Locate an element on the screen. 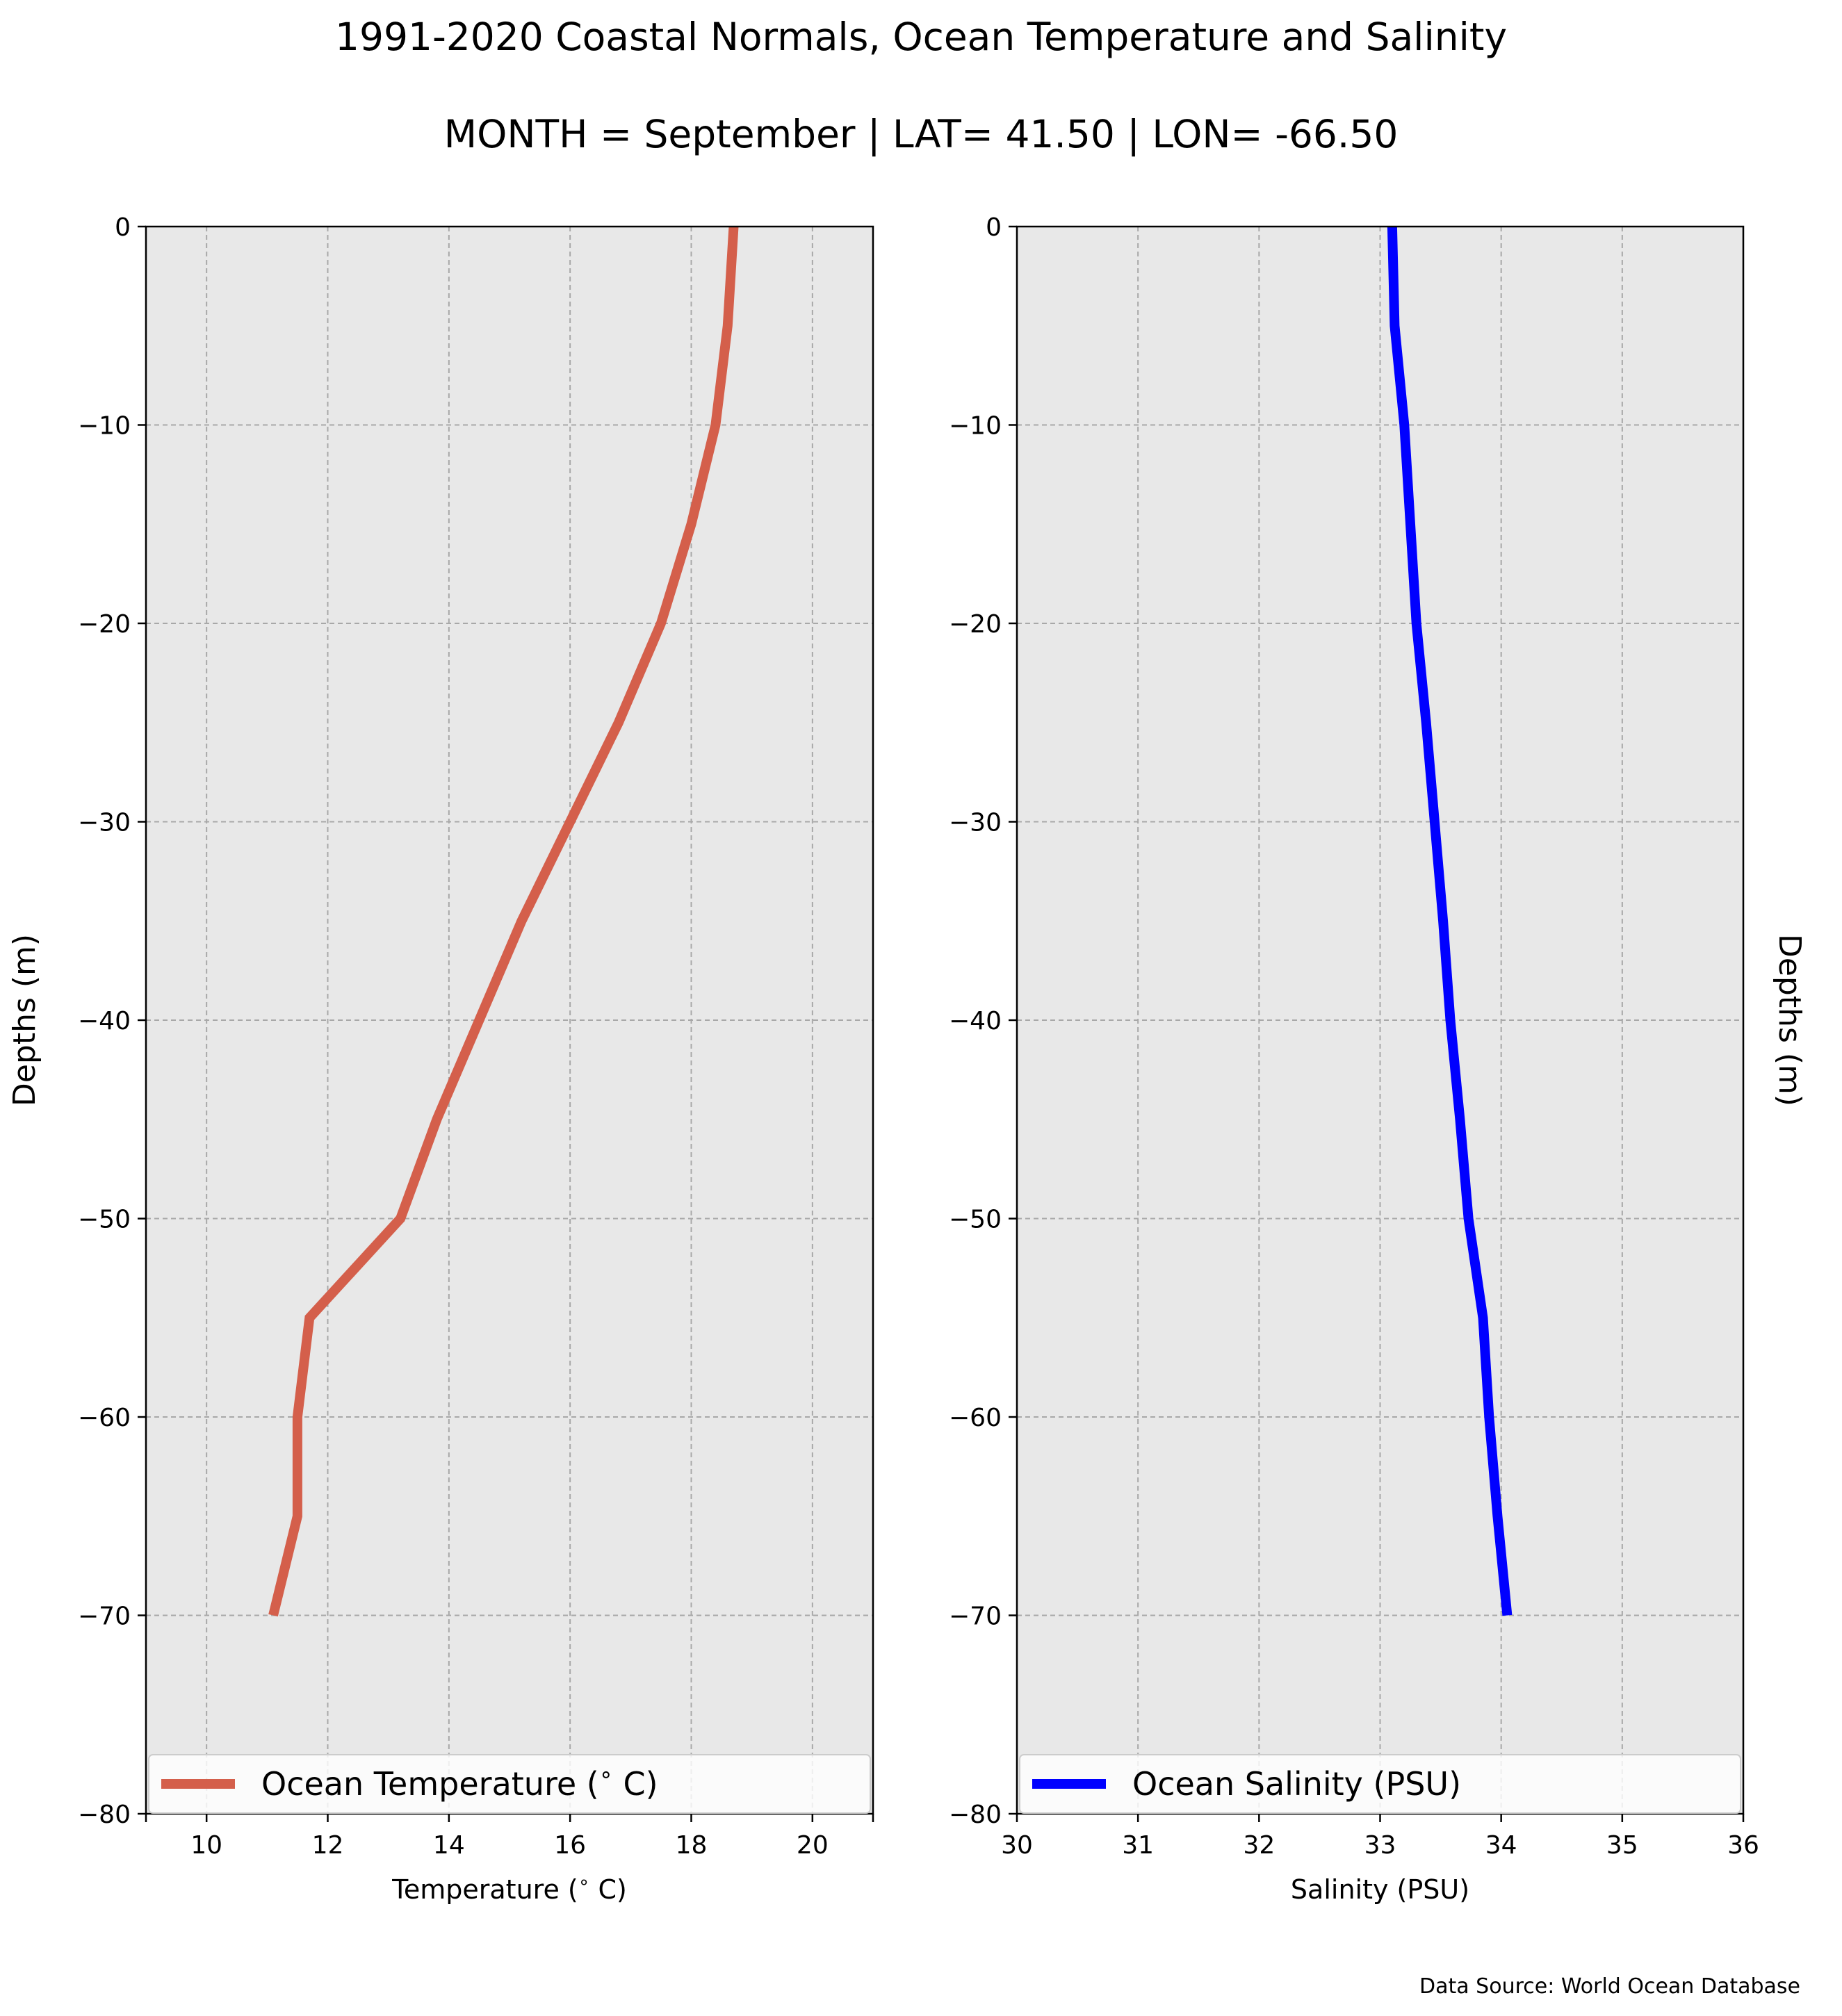 The image size is (1842, 2016). source-note: Data Source: World Ocean Database is located at coordinates (1609, 1987).